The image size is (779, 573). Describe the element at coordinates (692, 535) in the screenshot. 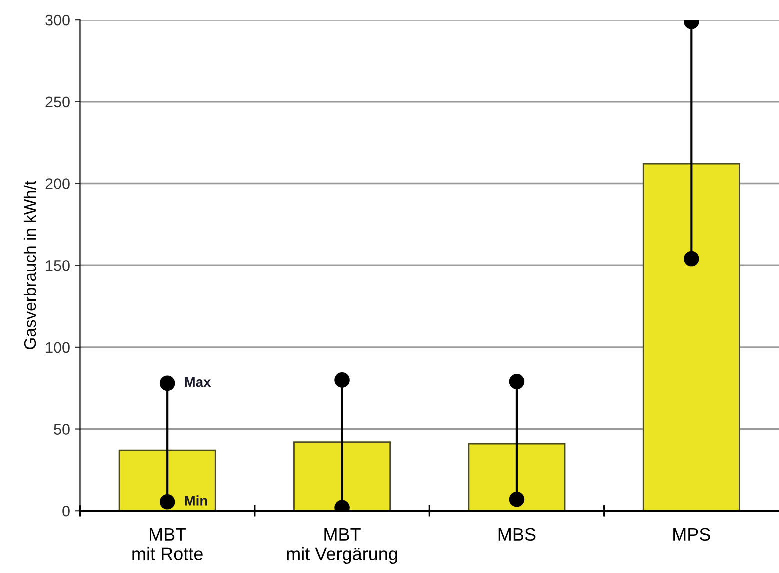

I see `x-tick-label: MPS` at that location.